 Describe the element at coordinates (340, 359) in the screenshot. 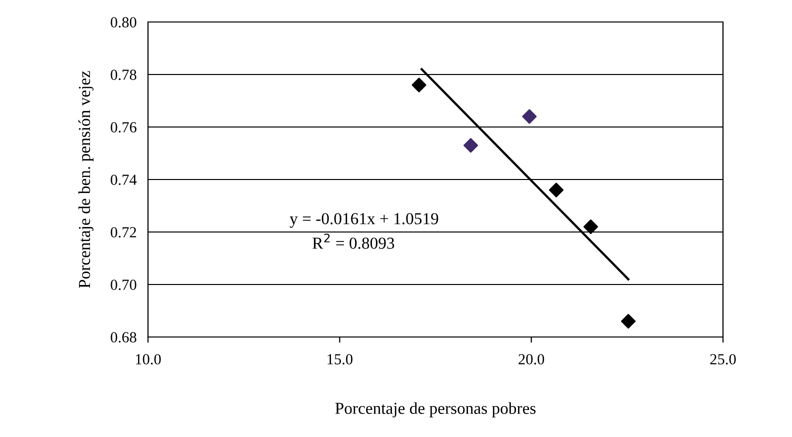

I see `x-tick-label: 15.0` at that location.